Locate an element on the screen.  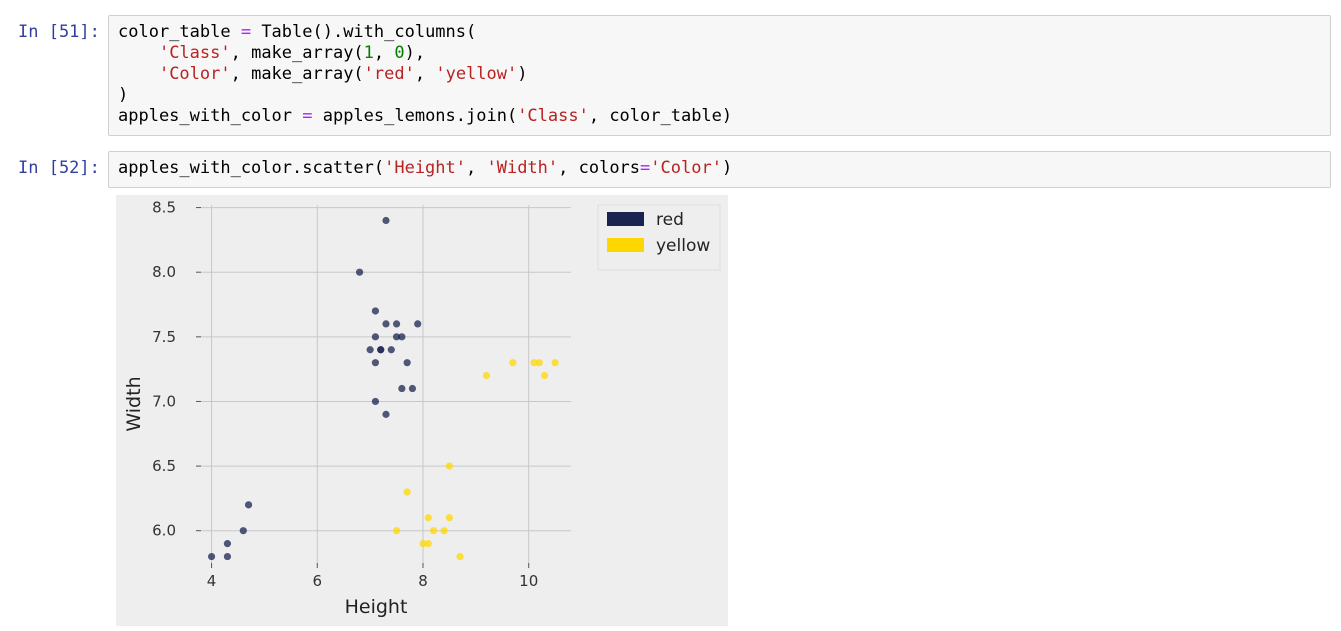
y-tick-label: 8.0 is located at coordinates (164, 272).